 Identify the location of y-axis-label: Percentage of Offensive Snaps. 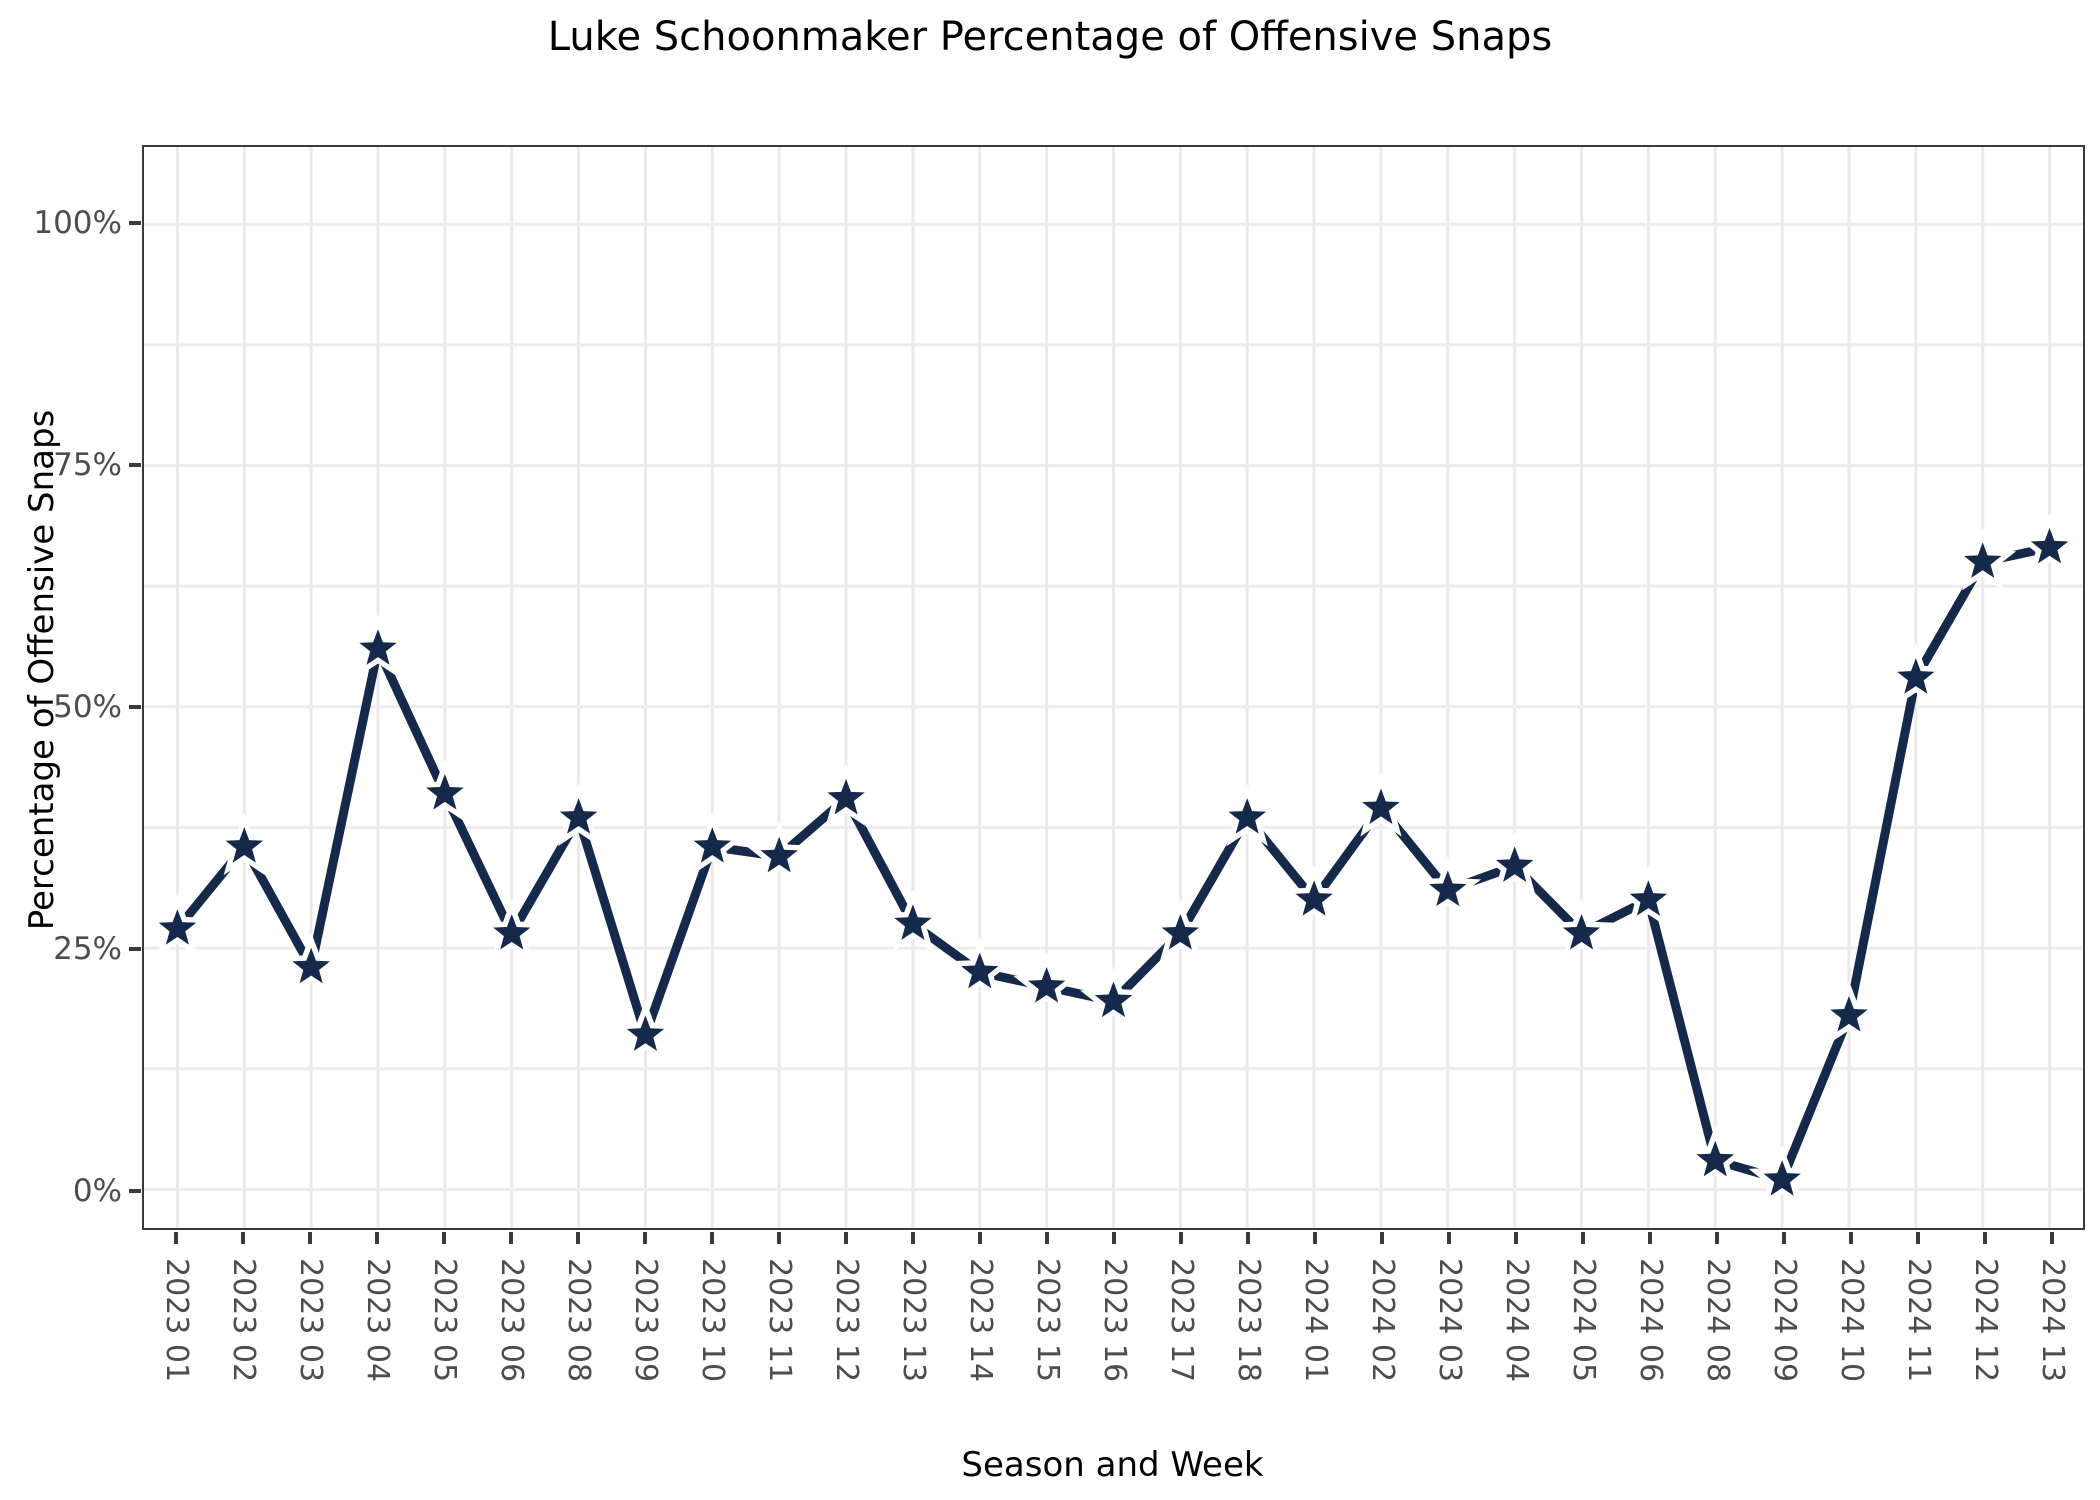
(42, 670).